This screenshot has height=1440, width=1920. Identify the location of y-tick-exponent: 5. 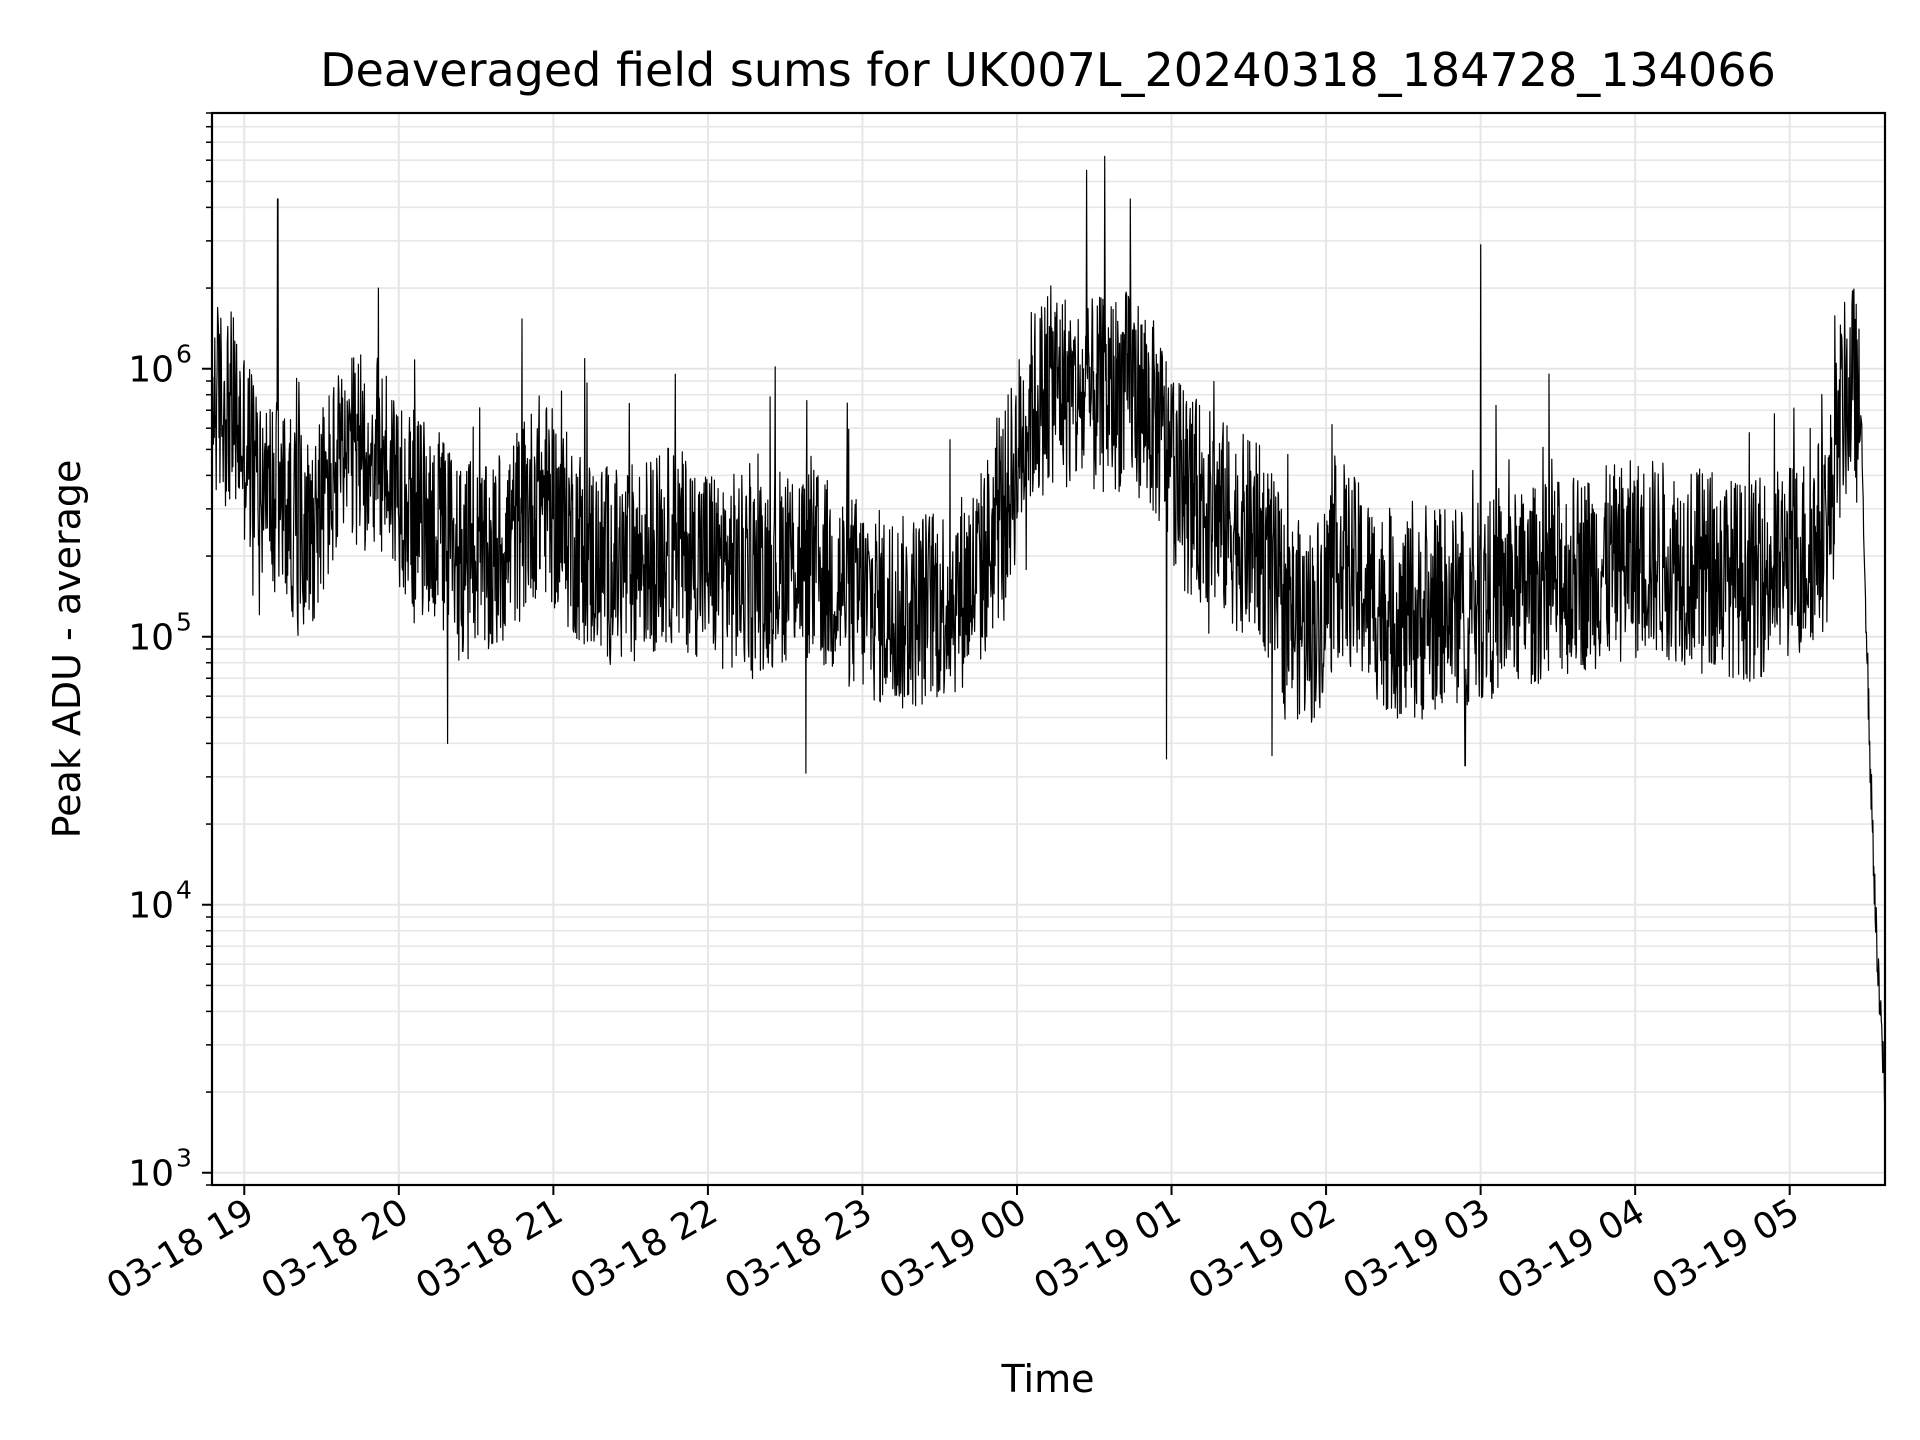
(184, 622).